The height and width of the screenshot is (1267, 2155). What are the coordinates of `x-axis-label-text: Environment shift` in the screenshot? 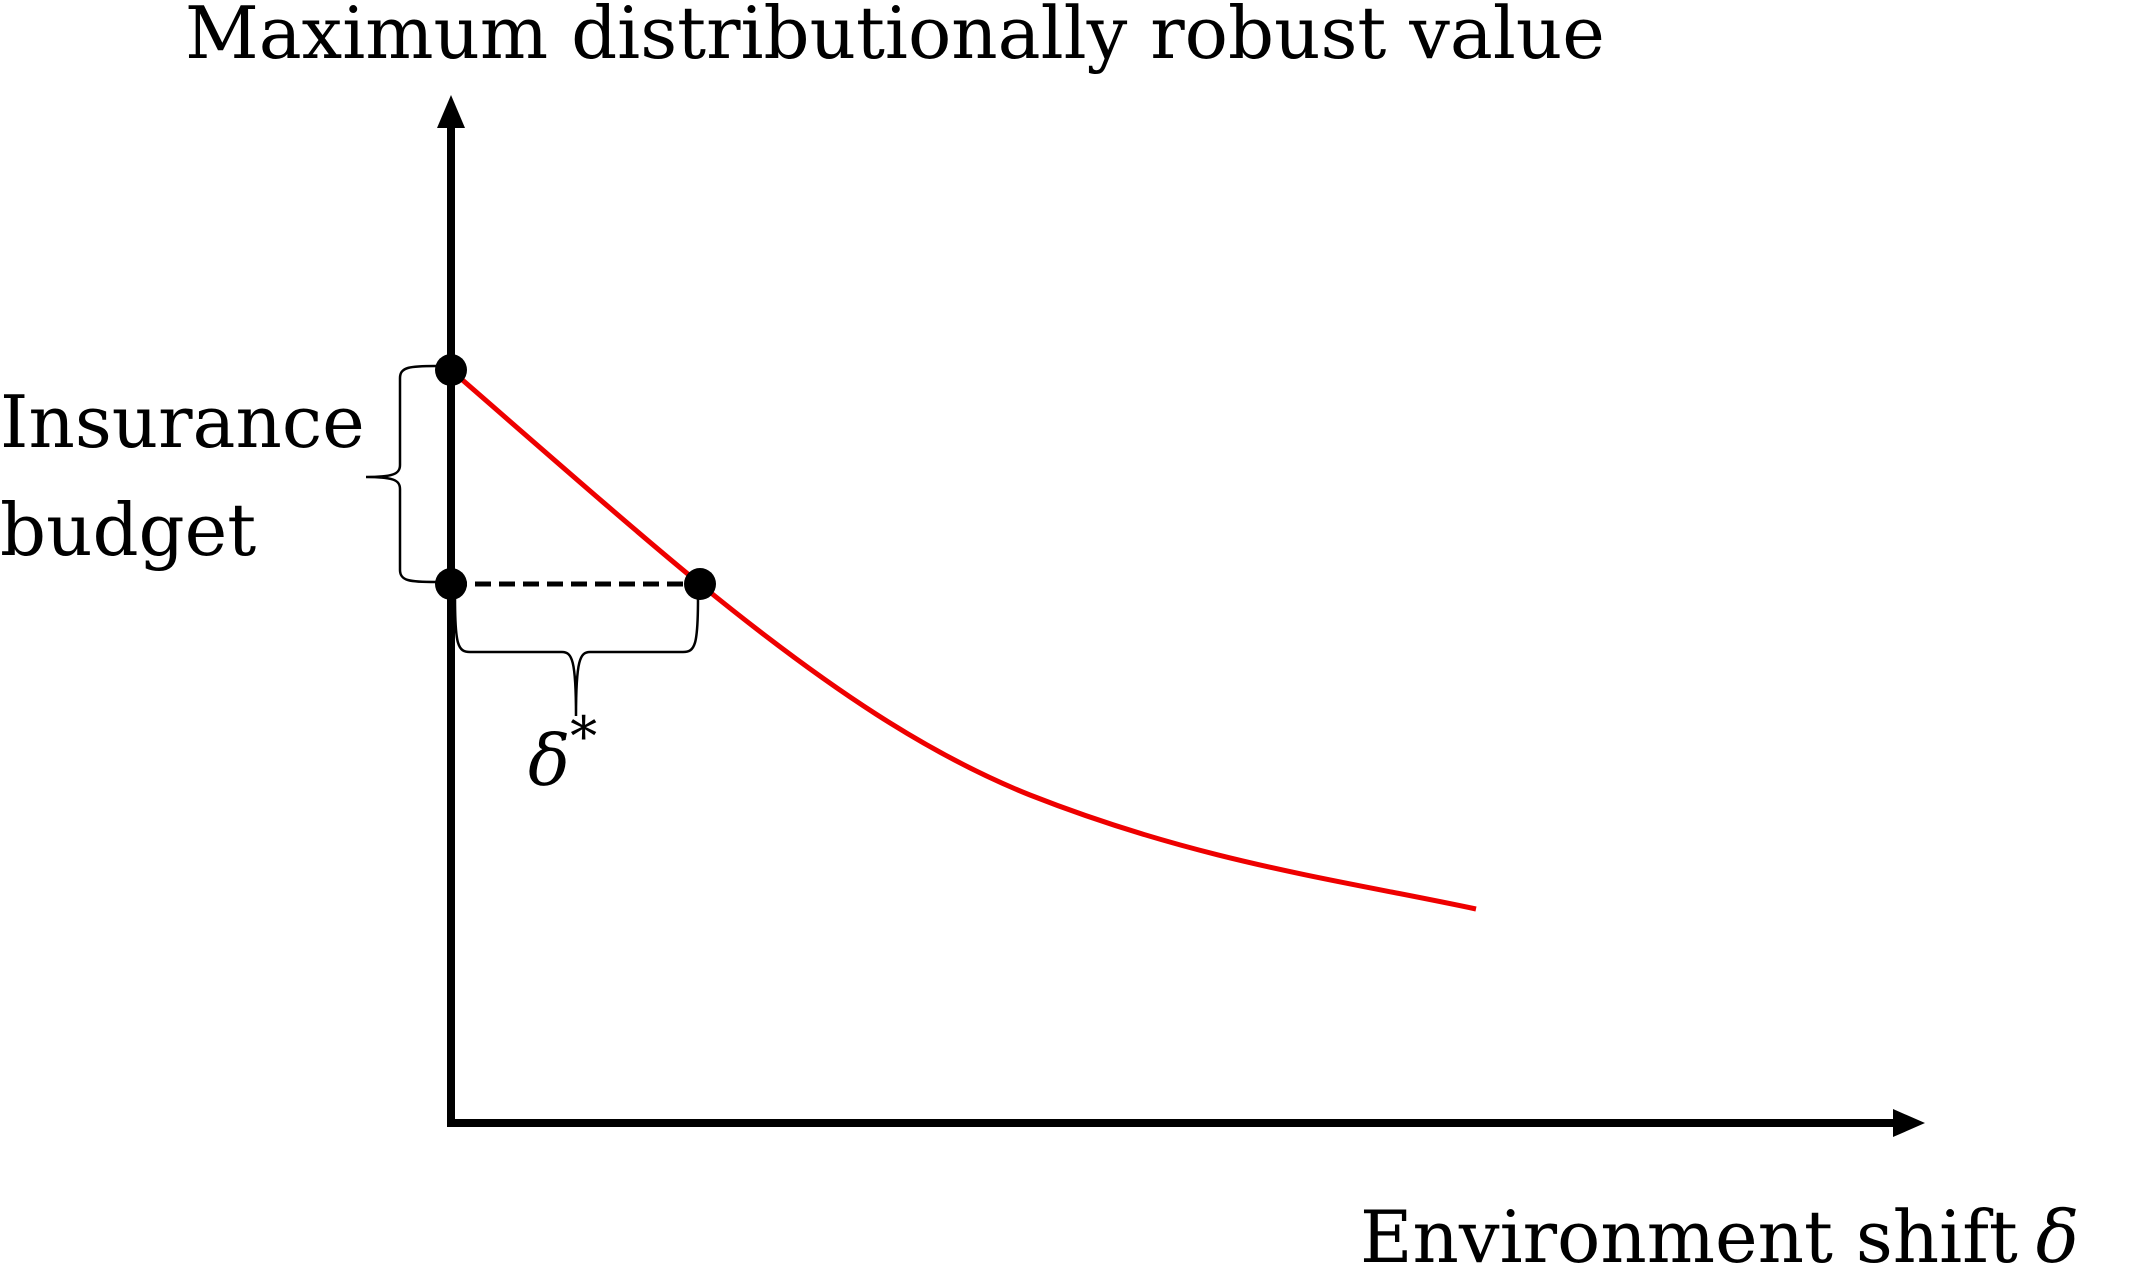 It's located at (1689, 1231).